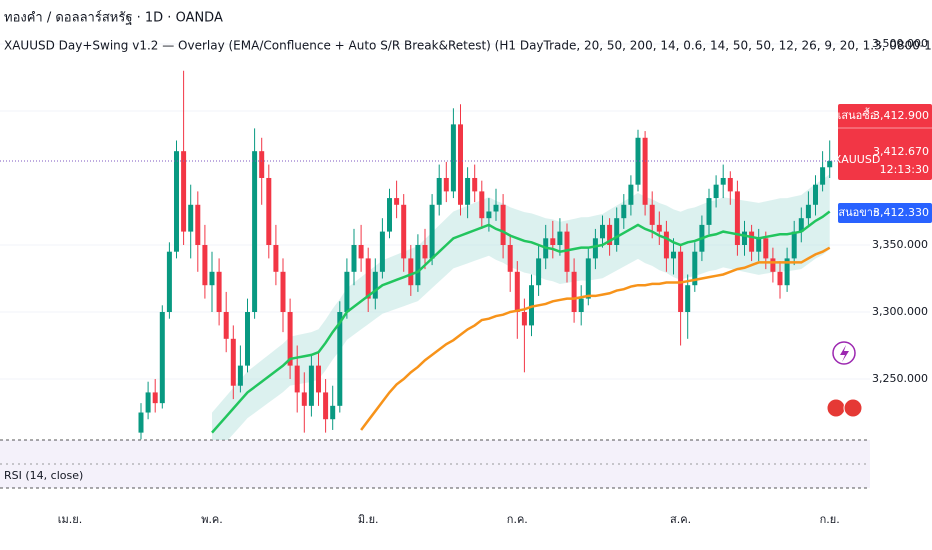 The width and height of the screenshot is (932, 550). What do you see at coordinates (70, 519) in the screenshot?
I see `x-tick-label: เม.ย.` at bounding box center [70, 519].